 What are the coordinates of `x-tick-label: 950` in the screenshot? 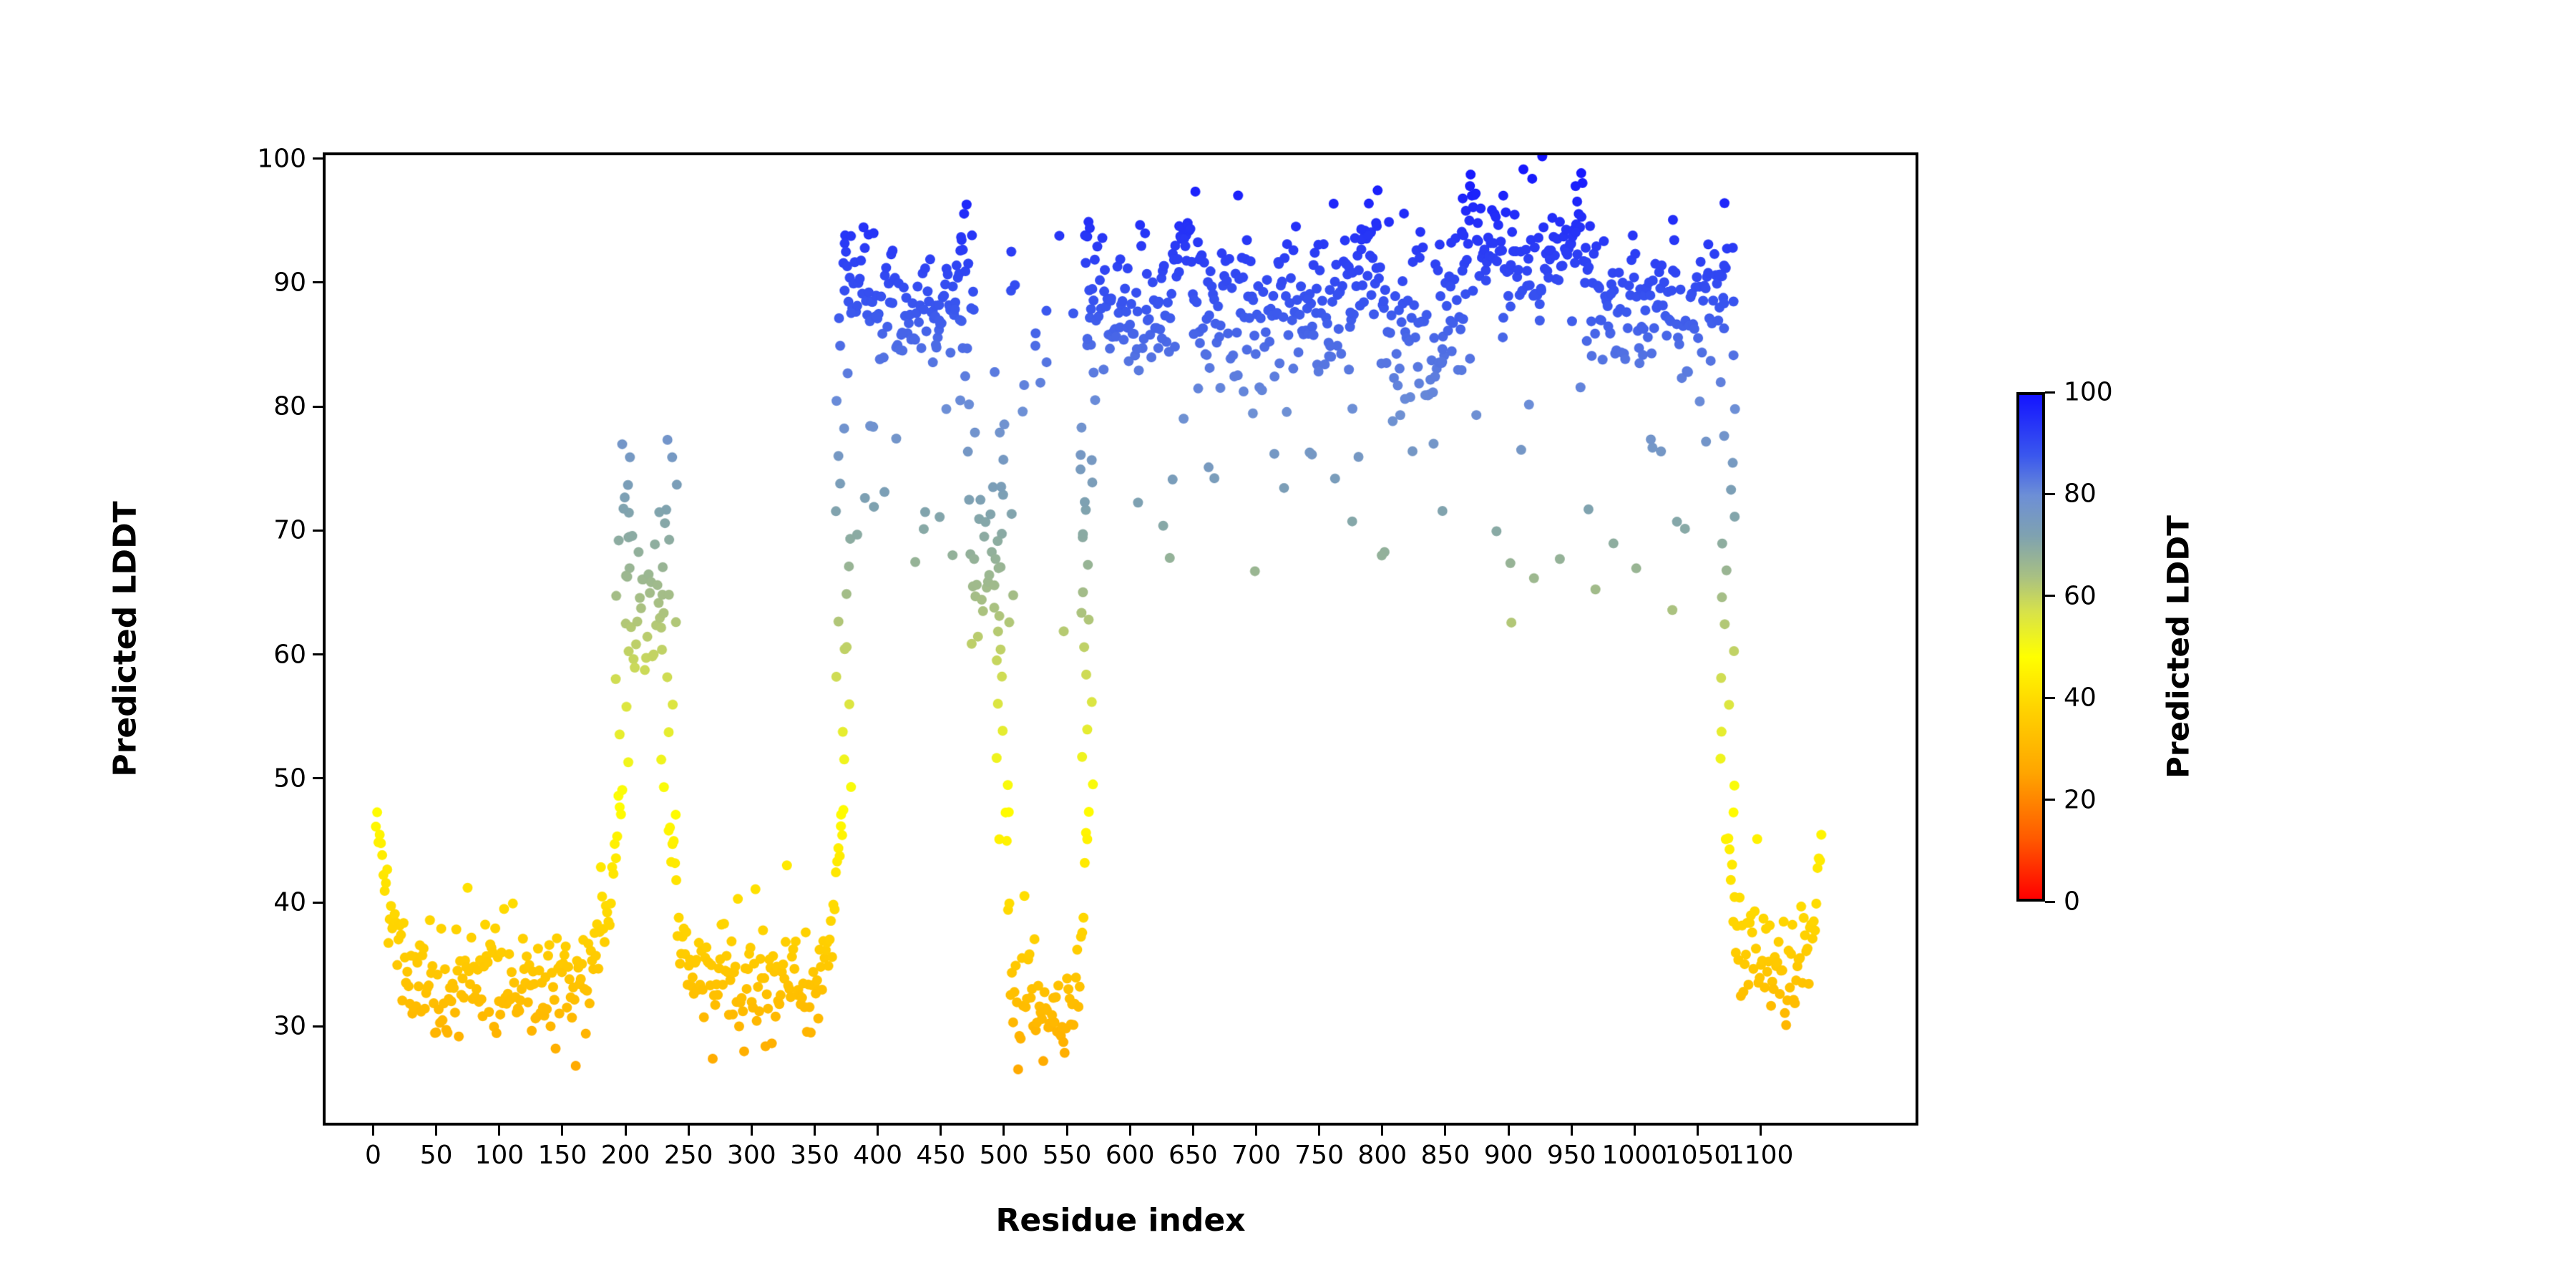 It's located at (1571, 1155).